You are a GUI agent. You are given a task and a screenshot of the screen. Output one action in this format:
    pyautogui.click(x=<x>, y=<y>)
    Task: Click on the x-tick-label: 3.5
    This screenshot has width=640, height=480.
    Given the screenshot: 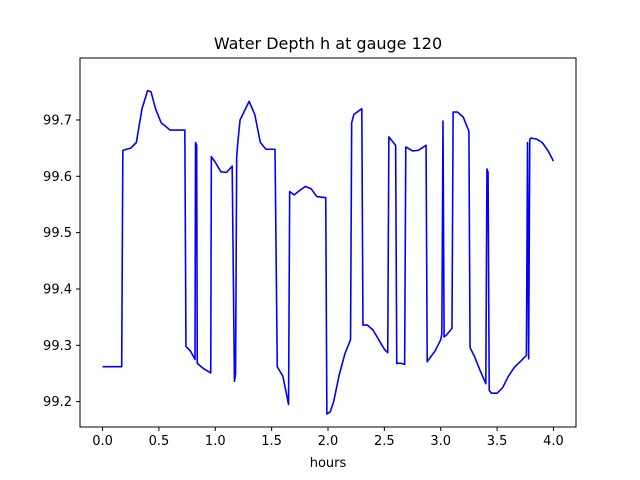 What is the action you would take?
    pyautogui.click(x=497, y=441)
    